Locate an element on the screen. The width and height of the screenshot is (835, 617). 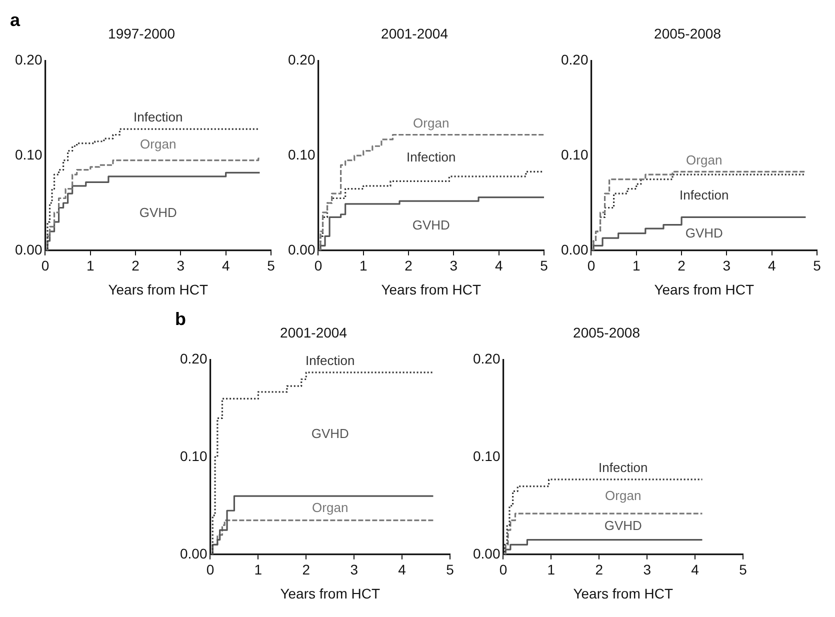
chart-title: 1997-2000 is located at coordinates (142, 33).